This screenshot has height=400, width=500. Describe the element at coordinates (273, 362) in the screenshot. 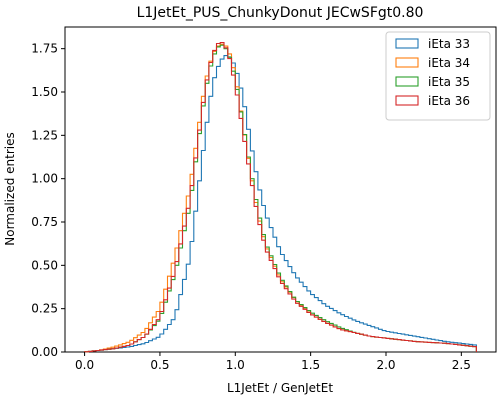

I see `x-axis: 0.0 0.5 1.0 1.5 2.0 2.5` at that location.